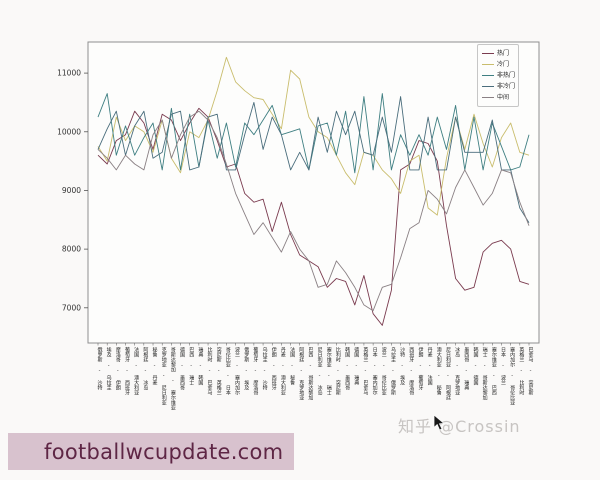 The height and width of the screenshot is (480, 600). Describe the element at coordinates (488, 86) in the screenshot. I see `legend-swatch-non-cold` at that location.